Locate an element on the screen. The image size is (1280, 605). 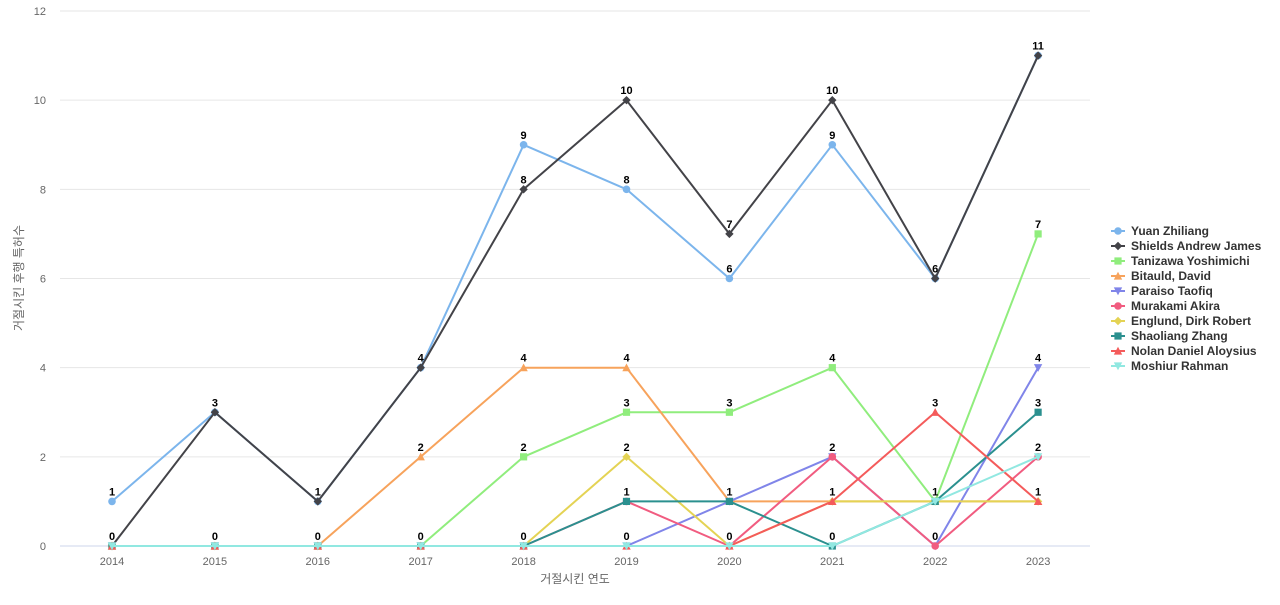
legend-item: Shaoliang Zhang is located at coordinates (1169, 336).